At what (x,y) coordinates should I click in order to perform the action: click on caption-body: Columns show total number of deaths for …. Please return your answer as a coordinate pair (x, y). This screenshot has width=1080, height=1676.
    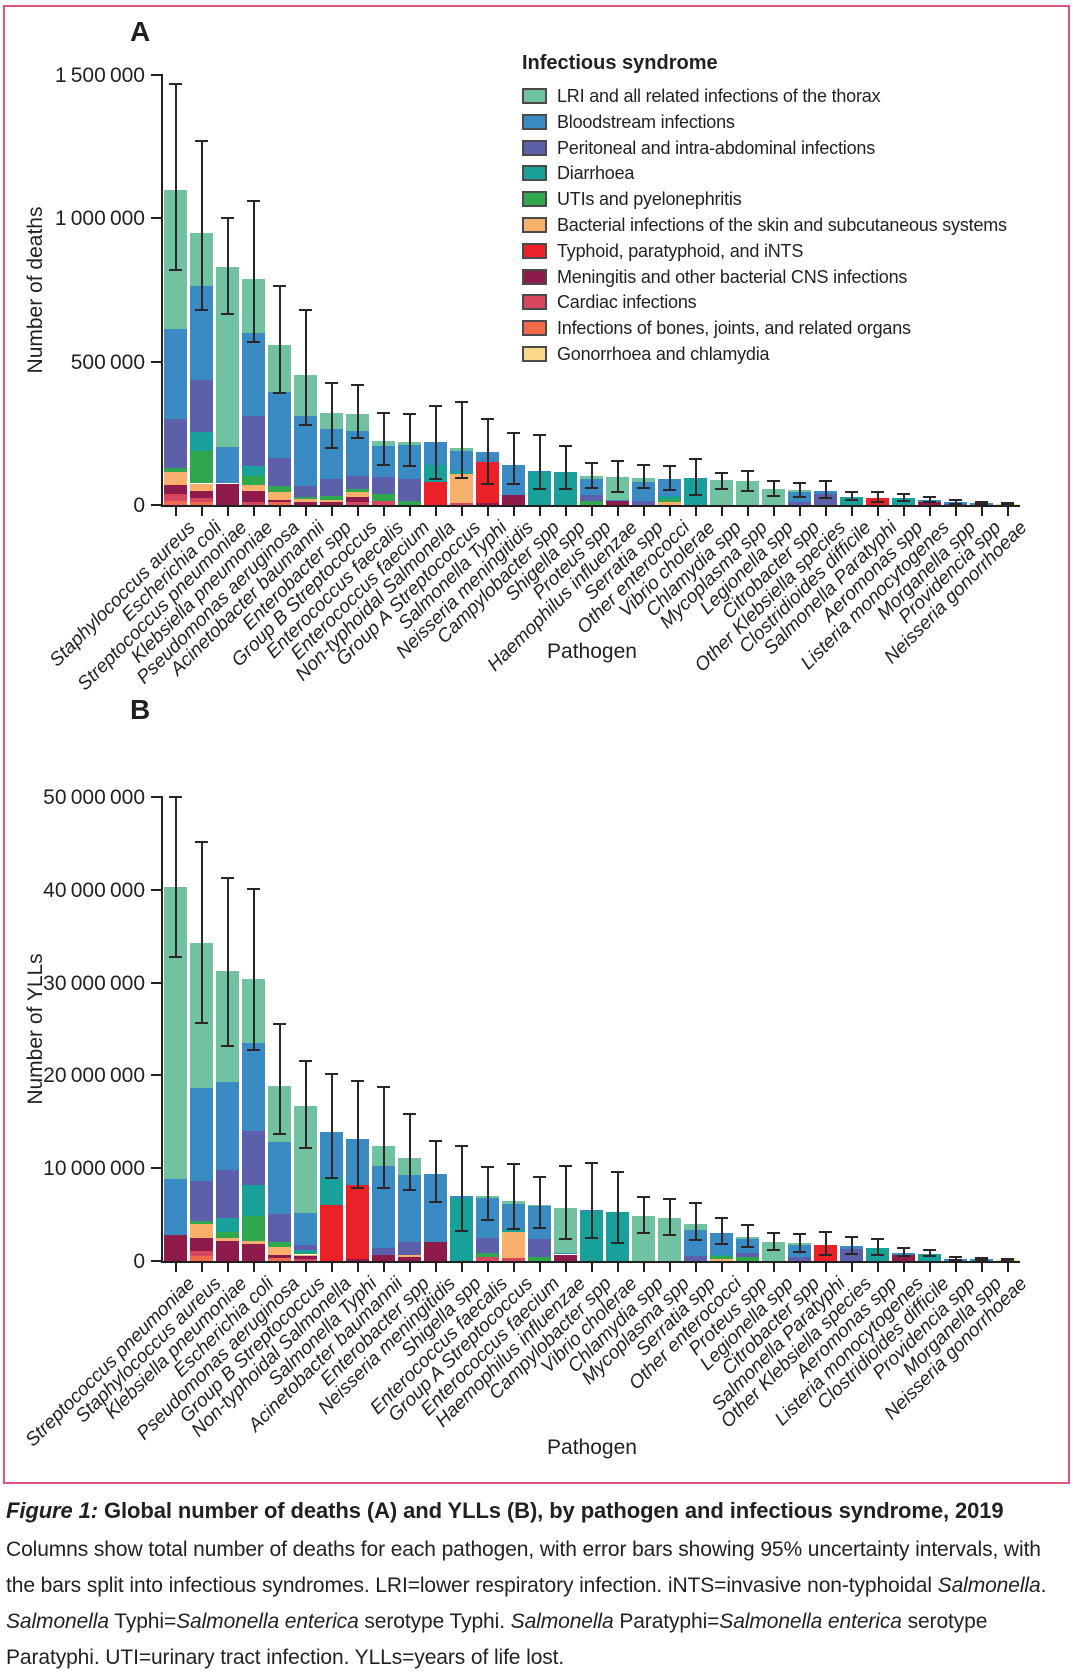
    Looking at the image, I should click on (540, 1604).